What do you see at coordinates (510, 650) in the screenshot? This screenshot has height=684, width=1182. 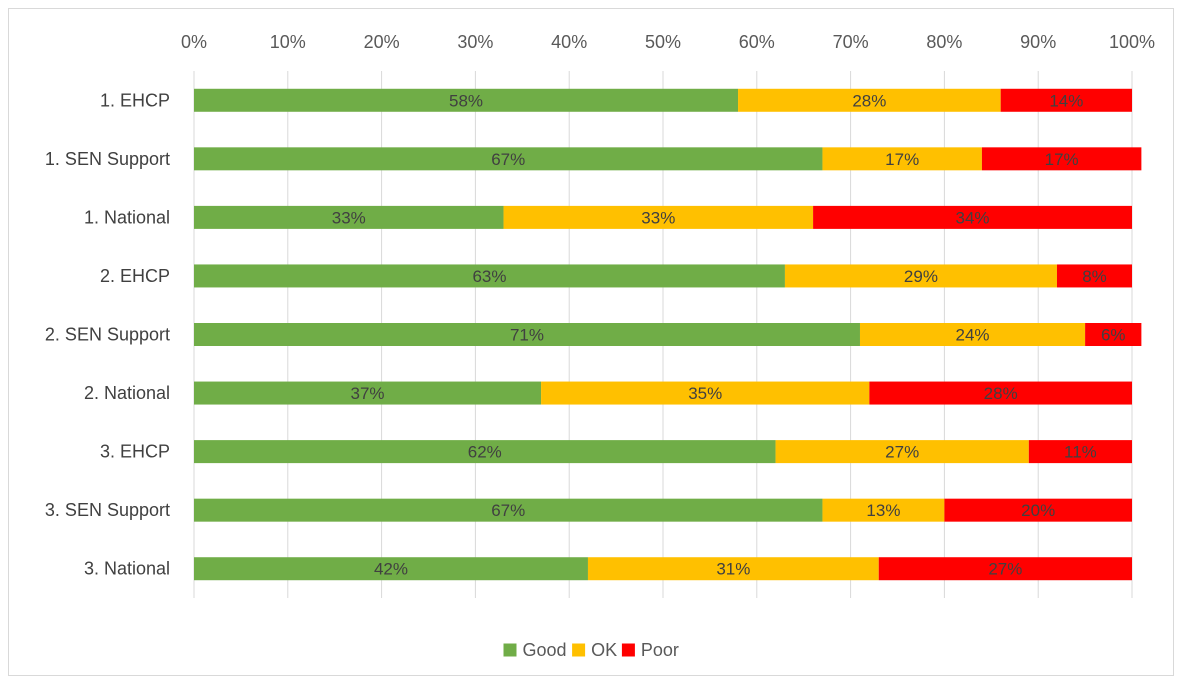 I see `legend-swatch-good` at bounding box center [510, 650].